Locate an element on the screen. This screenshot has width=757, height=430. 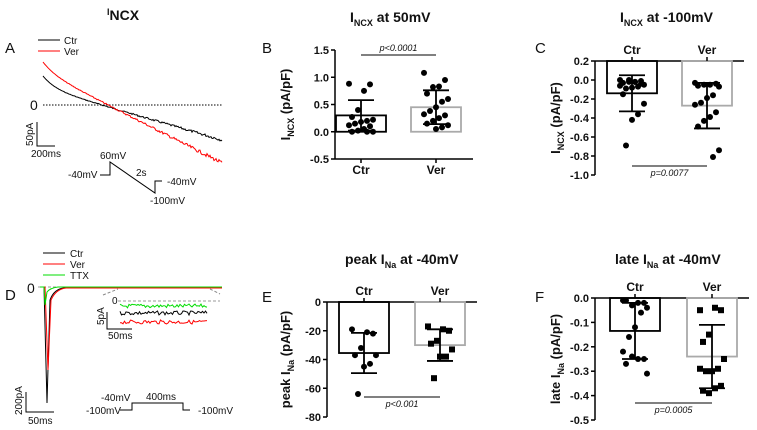
panel-letter: A is located at coordinates (10, 48).